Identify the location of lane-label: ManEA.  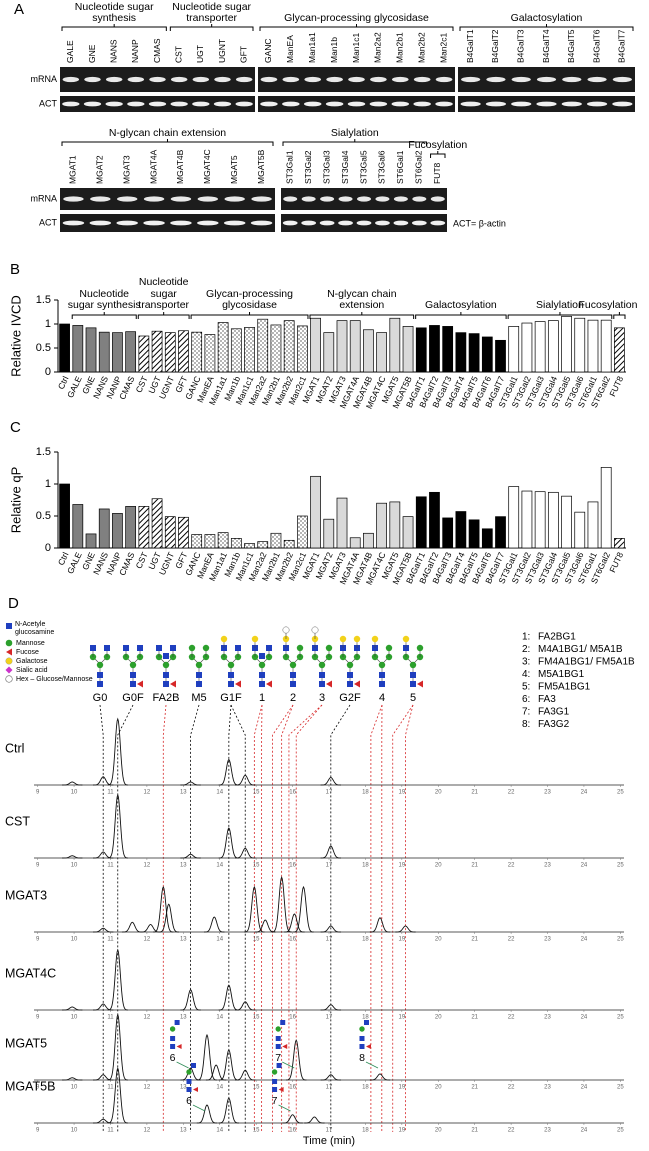
(290, 49).